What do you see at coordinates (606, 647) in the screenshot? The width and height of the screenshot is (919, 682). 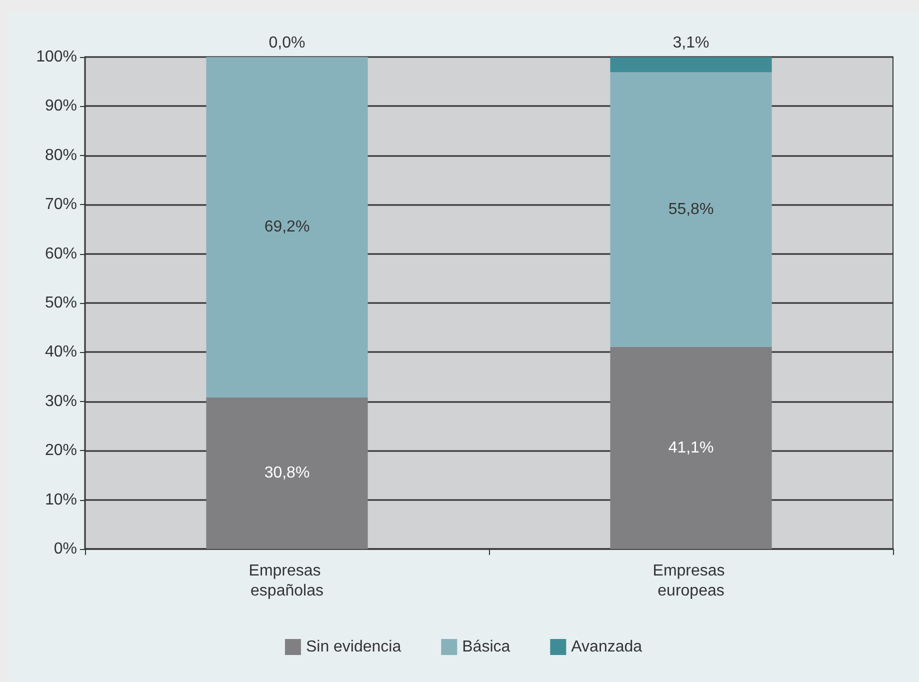 I see `legend-label: Avanzada` at bounding box center [606, 647].